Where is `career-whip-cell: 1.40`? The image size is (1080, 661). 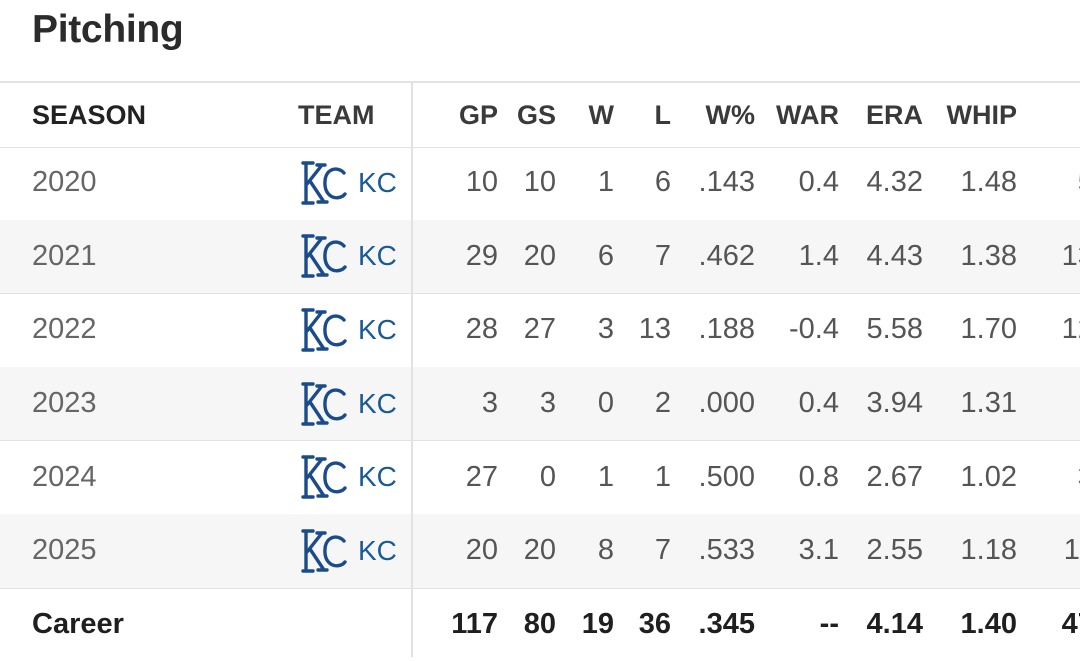 career-whip-cell: 1.40 is located at coordinates (988, 623).